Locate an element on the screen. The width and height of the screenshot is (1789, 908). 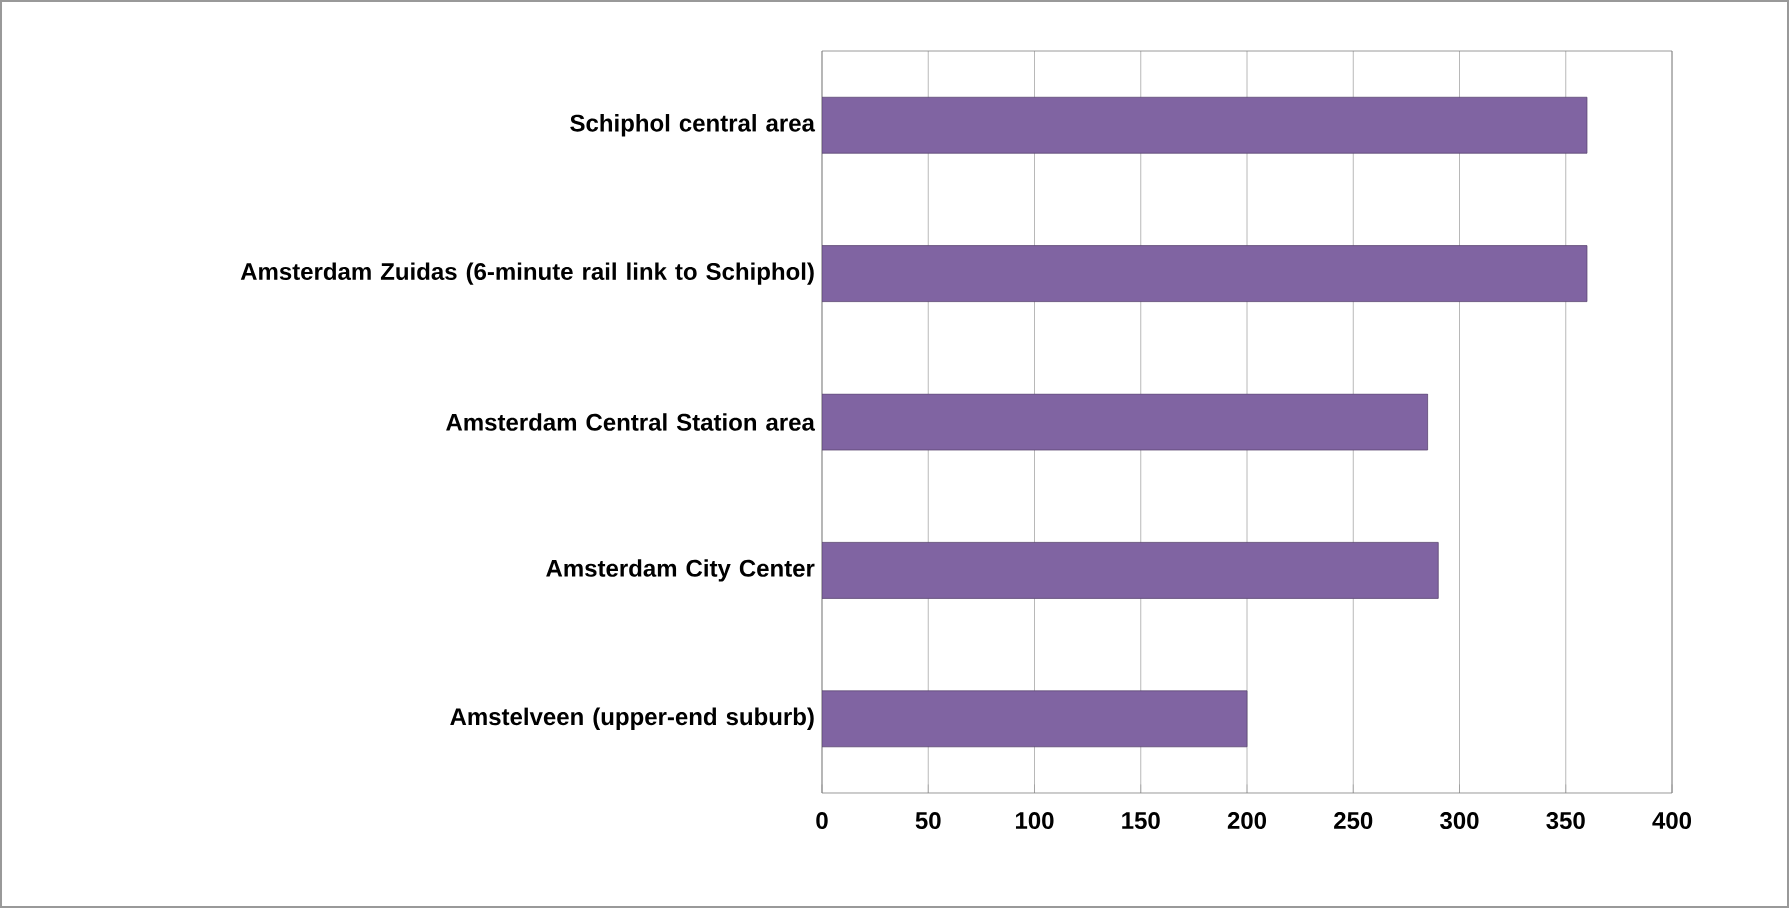
y-tick-label: Schiphol central area is located at coordinates (693, 125).